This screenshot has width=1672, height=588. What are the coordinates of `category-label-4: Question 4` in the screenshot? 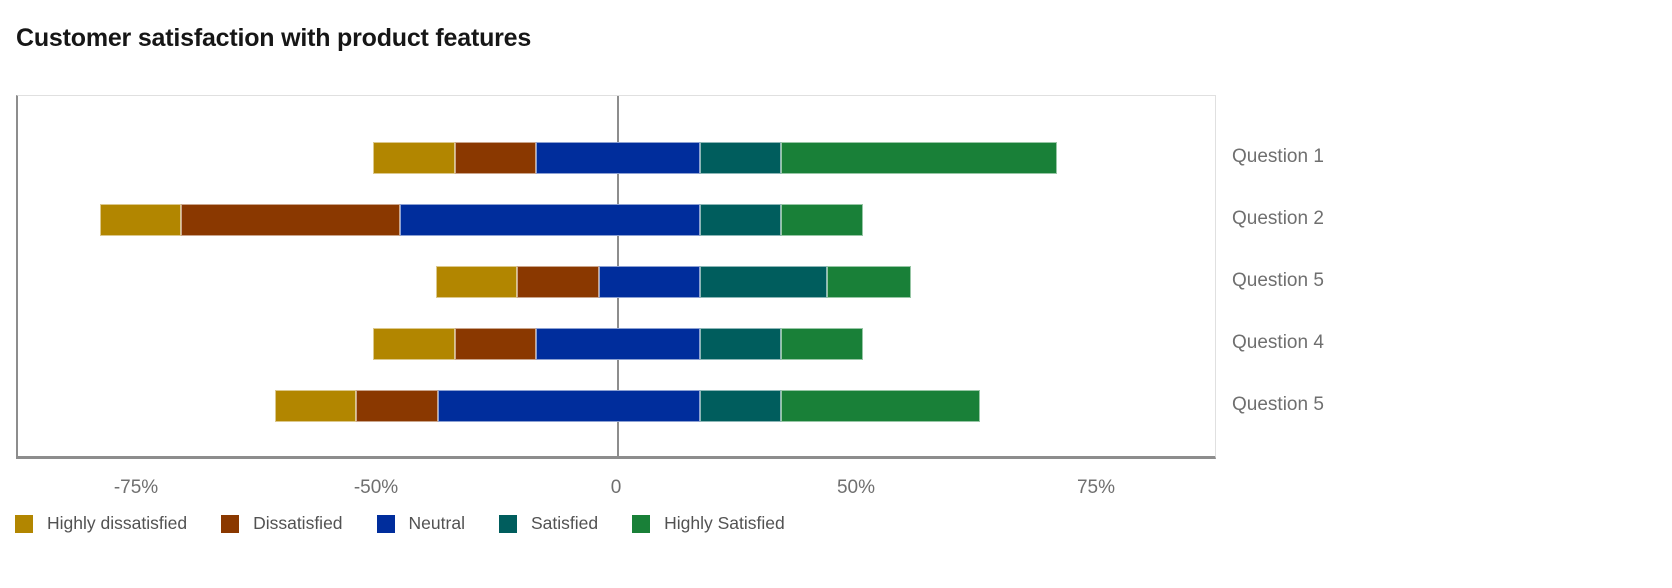 It's located at (1278, 342).